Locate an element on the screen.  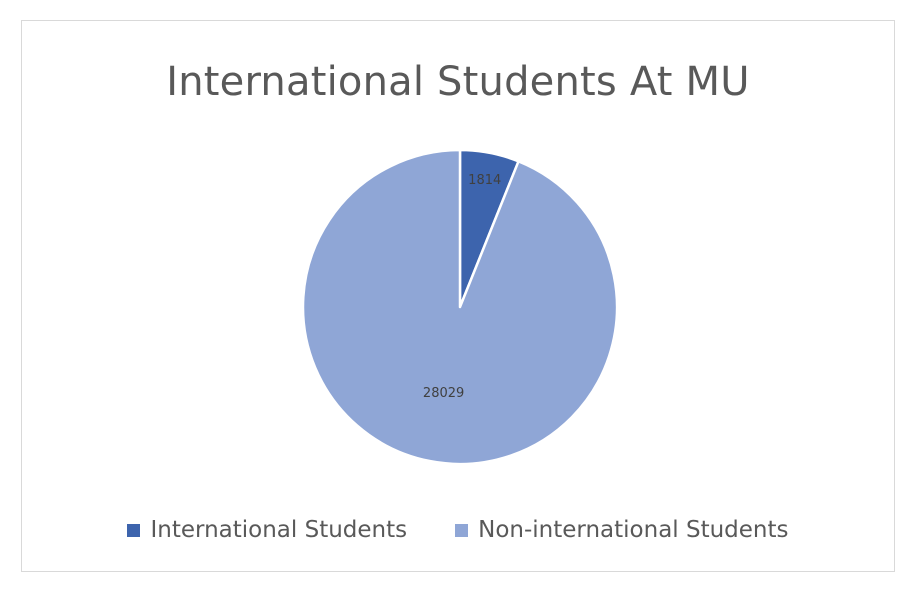
legend-item-non-international: Non-international Students is located at coordinates (622, 530).